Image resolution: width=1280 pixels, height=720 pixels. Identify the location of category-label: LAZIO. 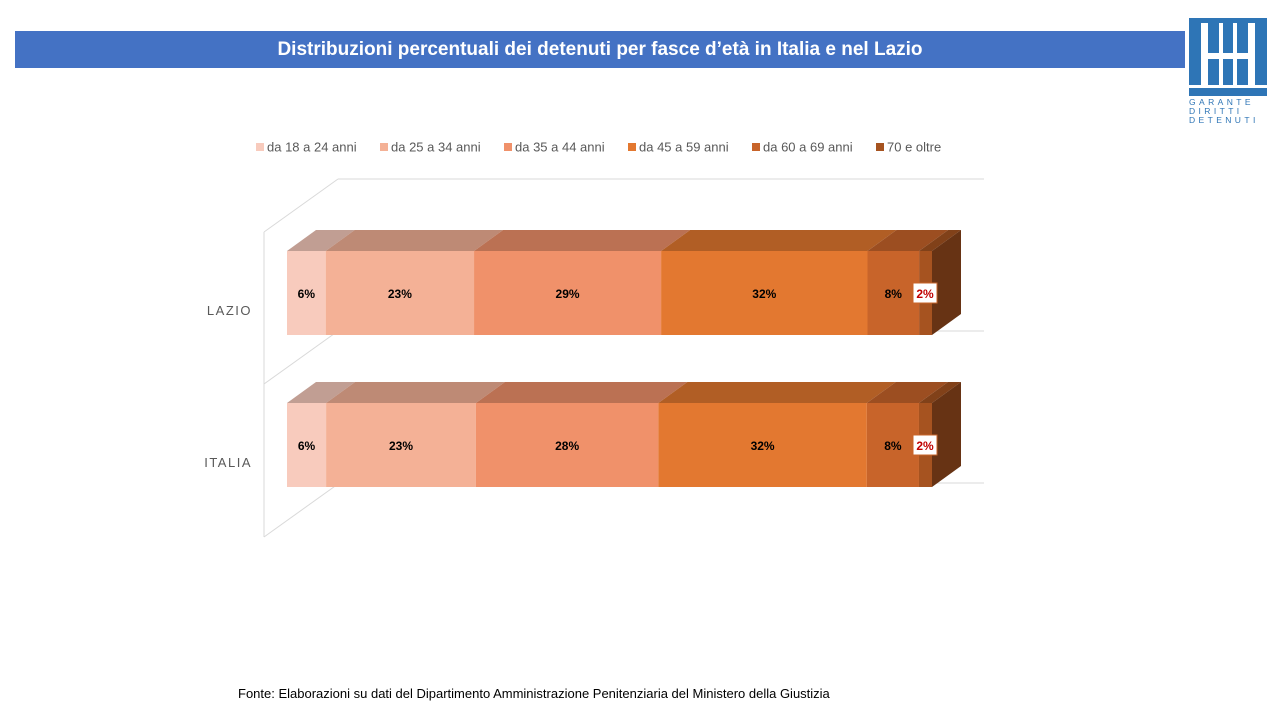
(229, 310).